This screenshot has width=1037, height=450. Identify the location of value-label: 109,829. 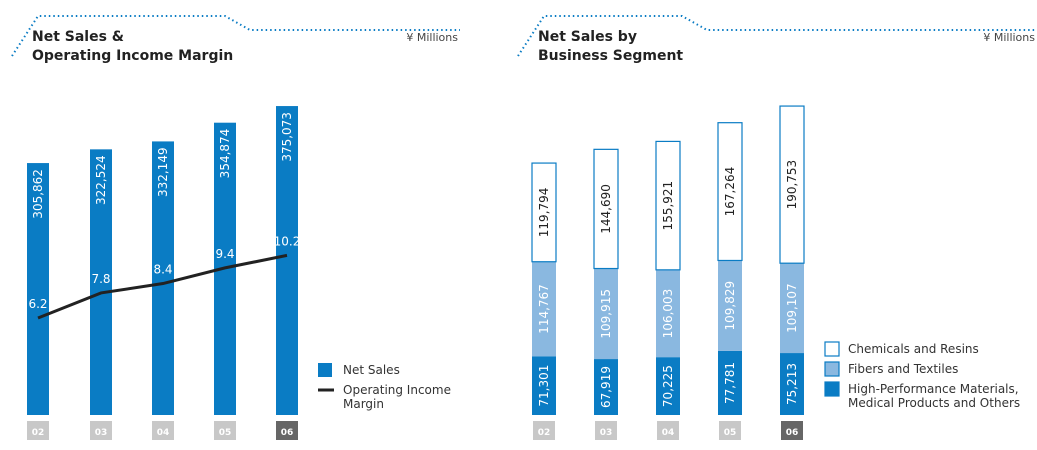
(730, 306).